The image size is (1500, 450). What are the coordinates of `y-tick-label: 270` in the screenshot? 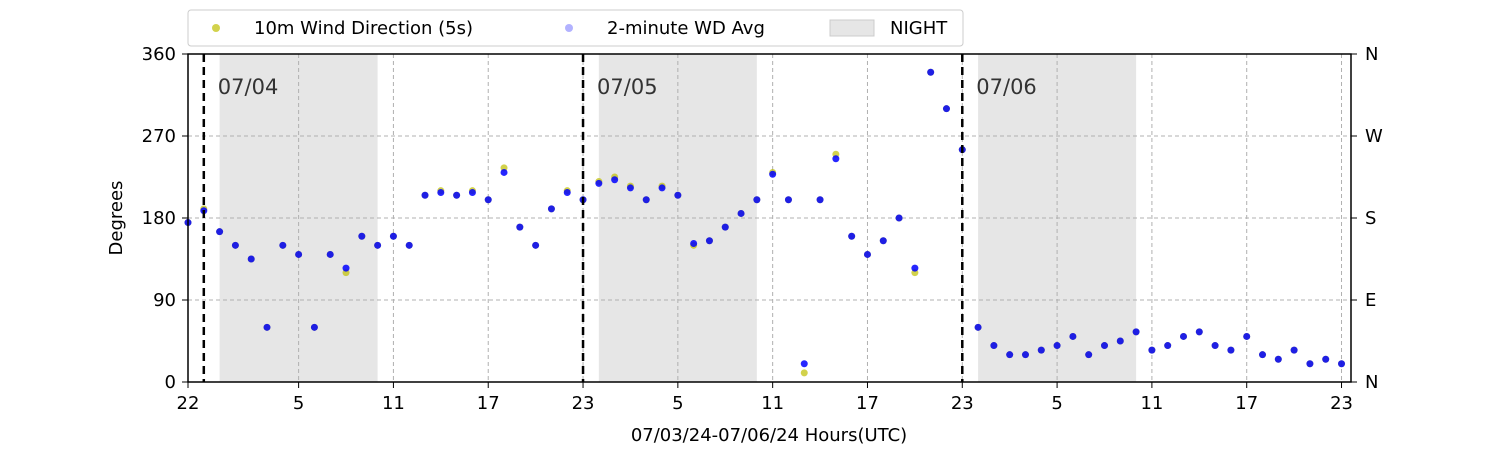 It's located at (159, 136).